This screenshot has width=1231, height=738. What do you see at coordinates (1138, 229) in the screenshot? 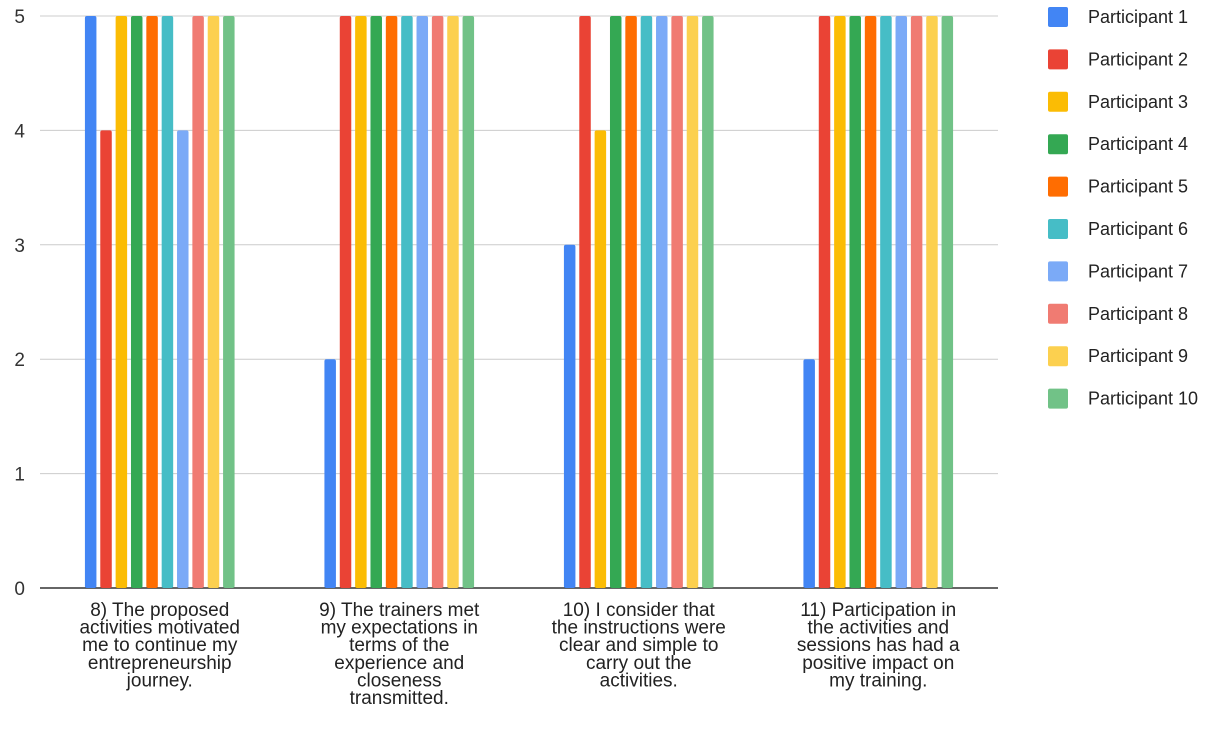
I see `legend-label: Participant 6` at bounding box center [1138, 229].